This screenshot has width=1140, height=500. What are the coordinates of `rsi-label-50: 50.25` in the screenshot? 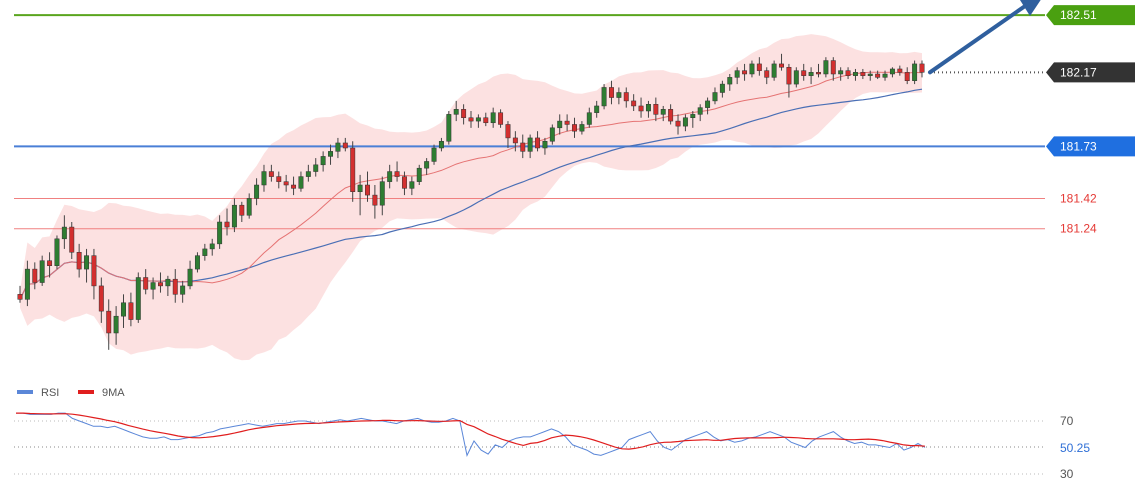 It's located at (1075, 448).